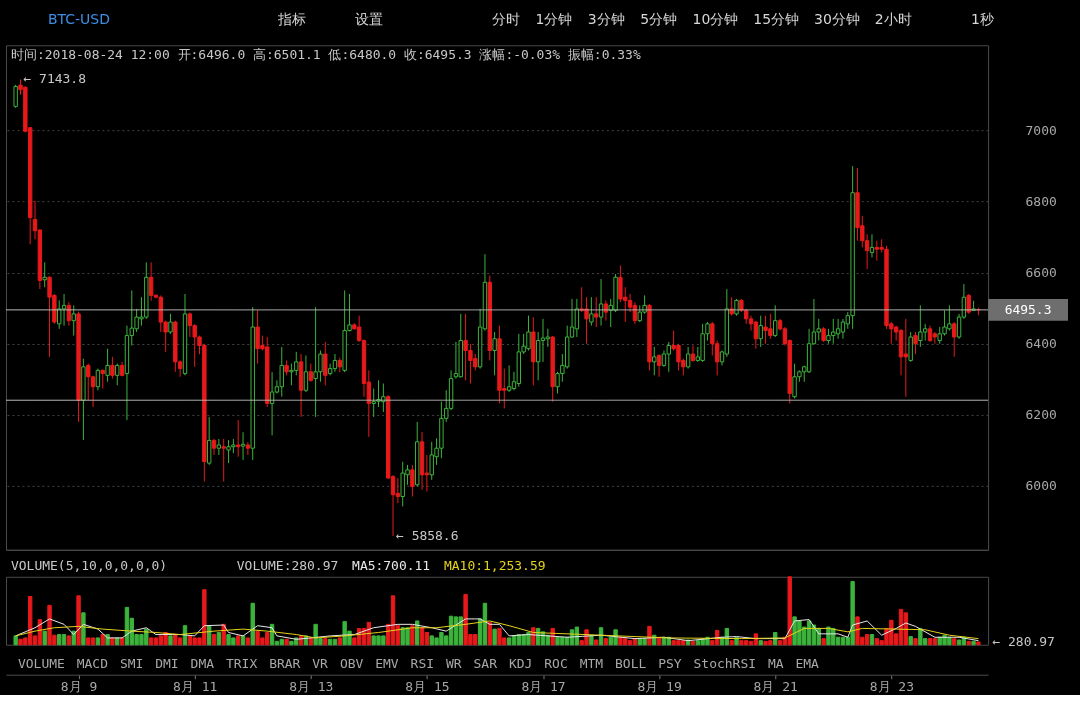 The image size is (1080, 702). What do you see at coordinates (241, 663) in the screenshot?
I see `text: TRIX` at bounding box center [241, 663].